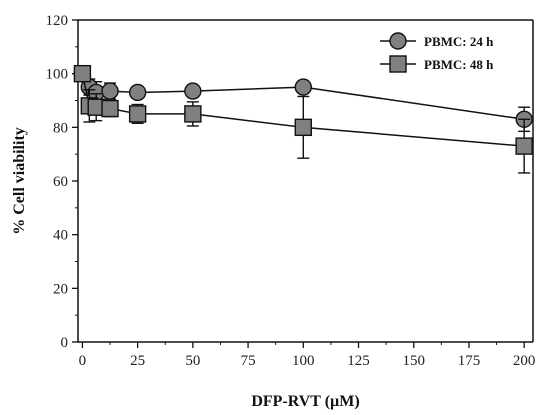 The height and width of the screenshot is (415, 550). What do you see at coordinates (192, 361) in the screenshot?
I see `x-tick-label: 50` at bounding box center [192, 361].